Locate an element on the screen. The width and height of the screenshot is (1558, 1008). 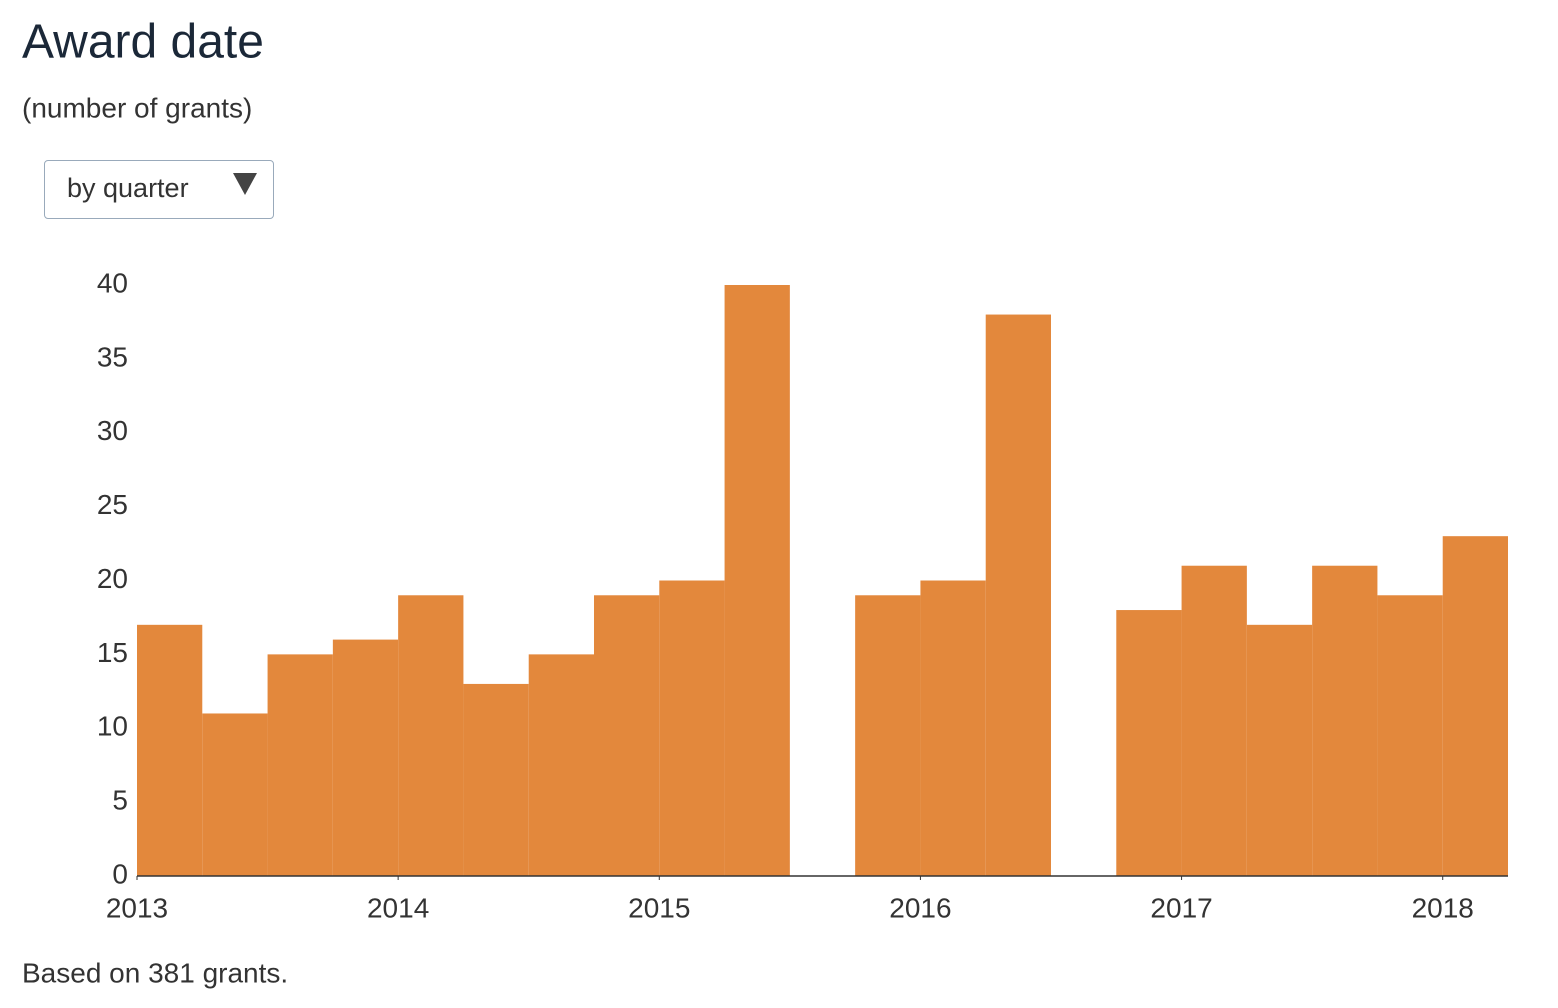
y-tick-label: 15 is located at coordinates (112, 652).